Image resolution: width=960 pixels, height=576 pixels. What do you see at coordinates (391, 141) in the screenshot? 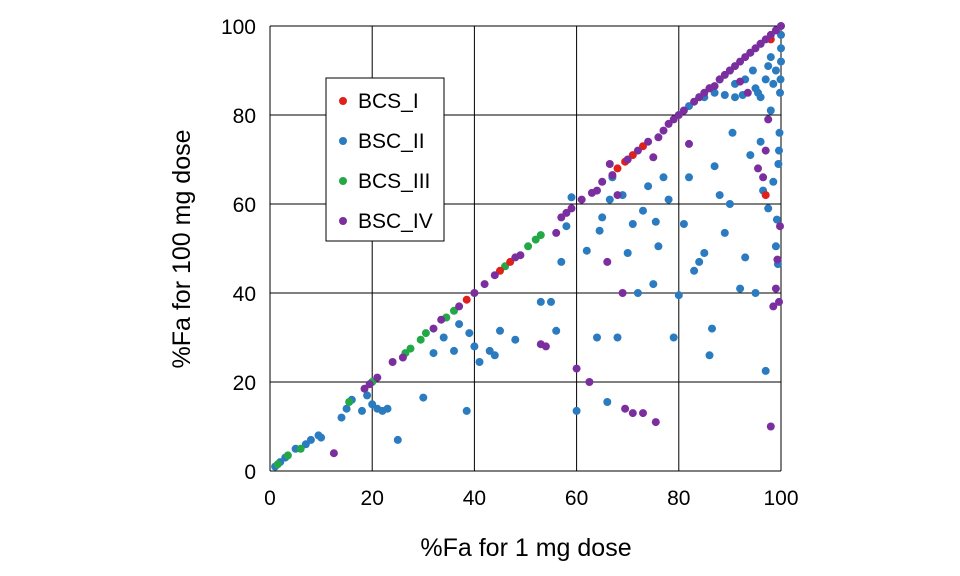
I see `legend-label: BSC_II` at bounding box center [391, 141].